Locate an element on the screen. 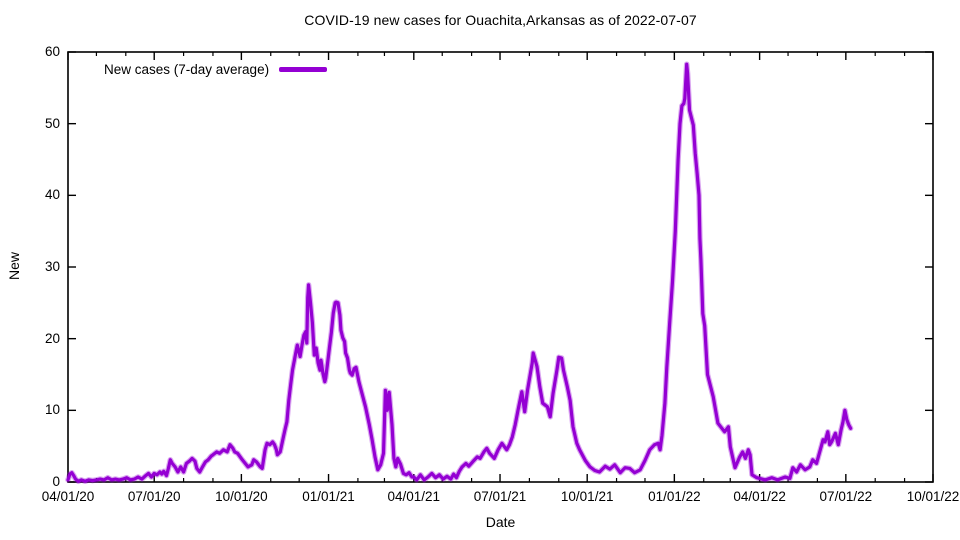  y-tick-label: 50 is located at coordinates (52, 123).